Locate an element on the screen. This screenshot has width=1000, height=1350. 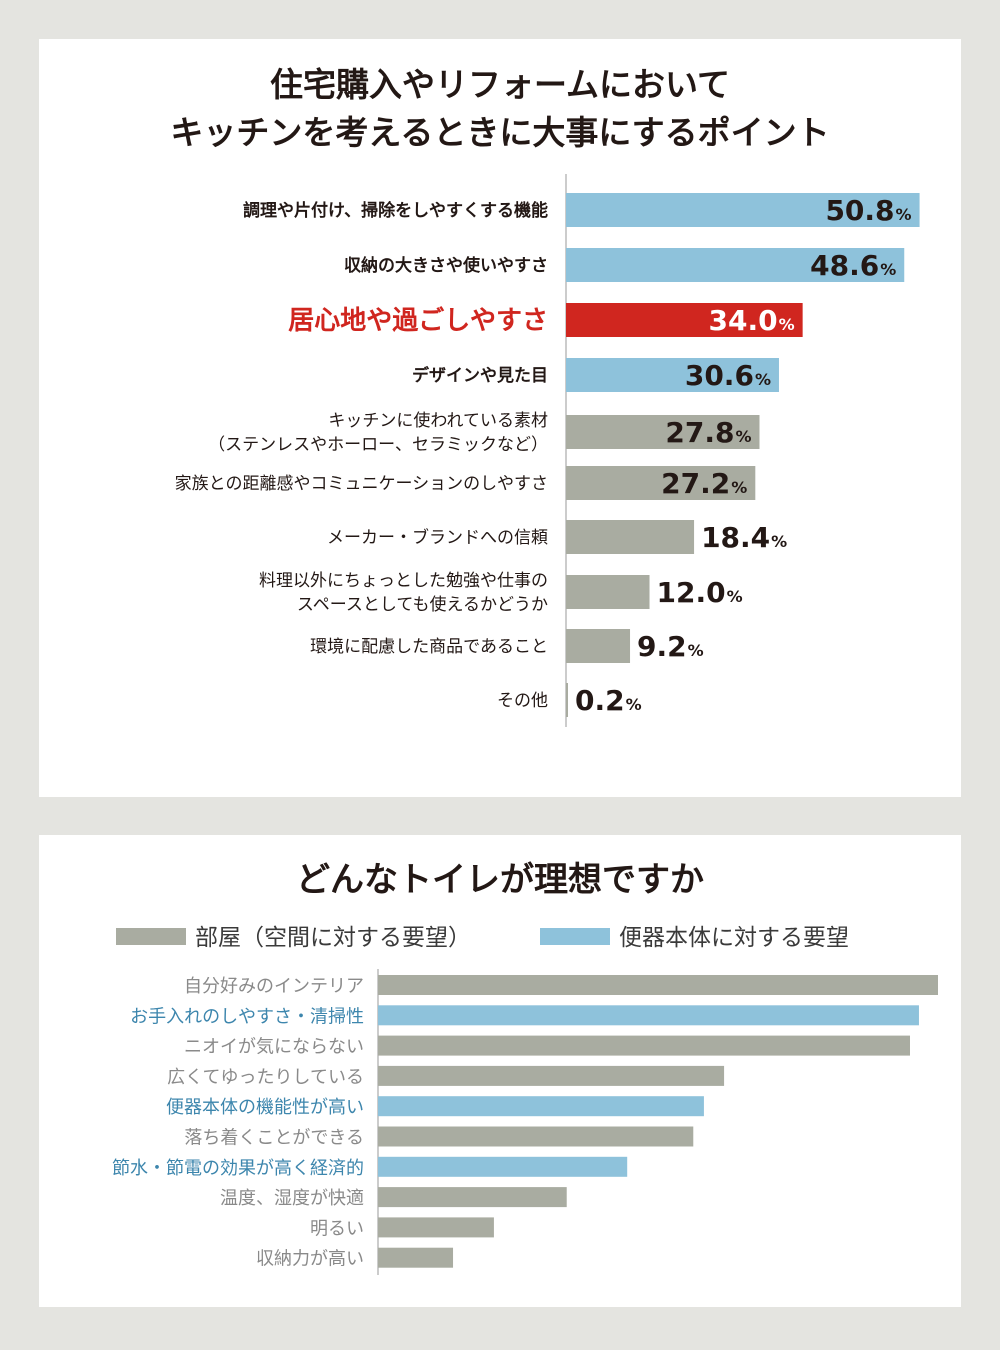
chart-title: どんなトイレが理想ですか is located at coordinates (500, 880).